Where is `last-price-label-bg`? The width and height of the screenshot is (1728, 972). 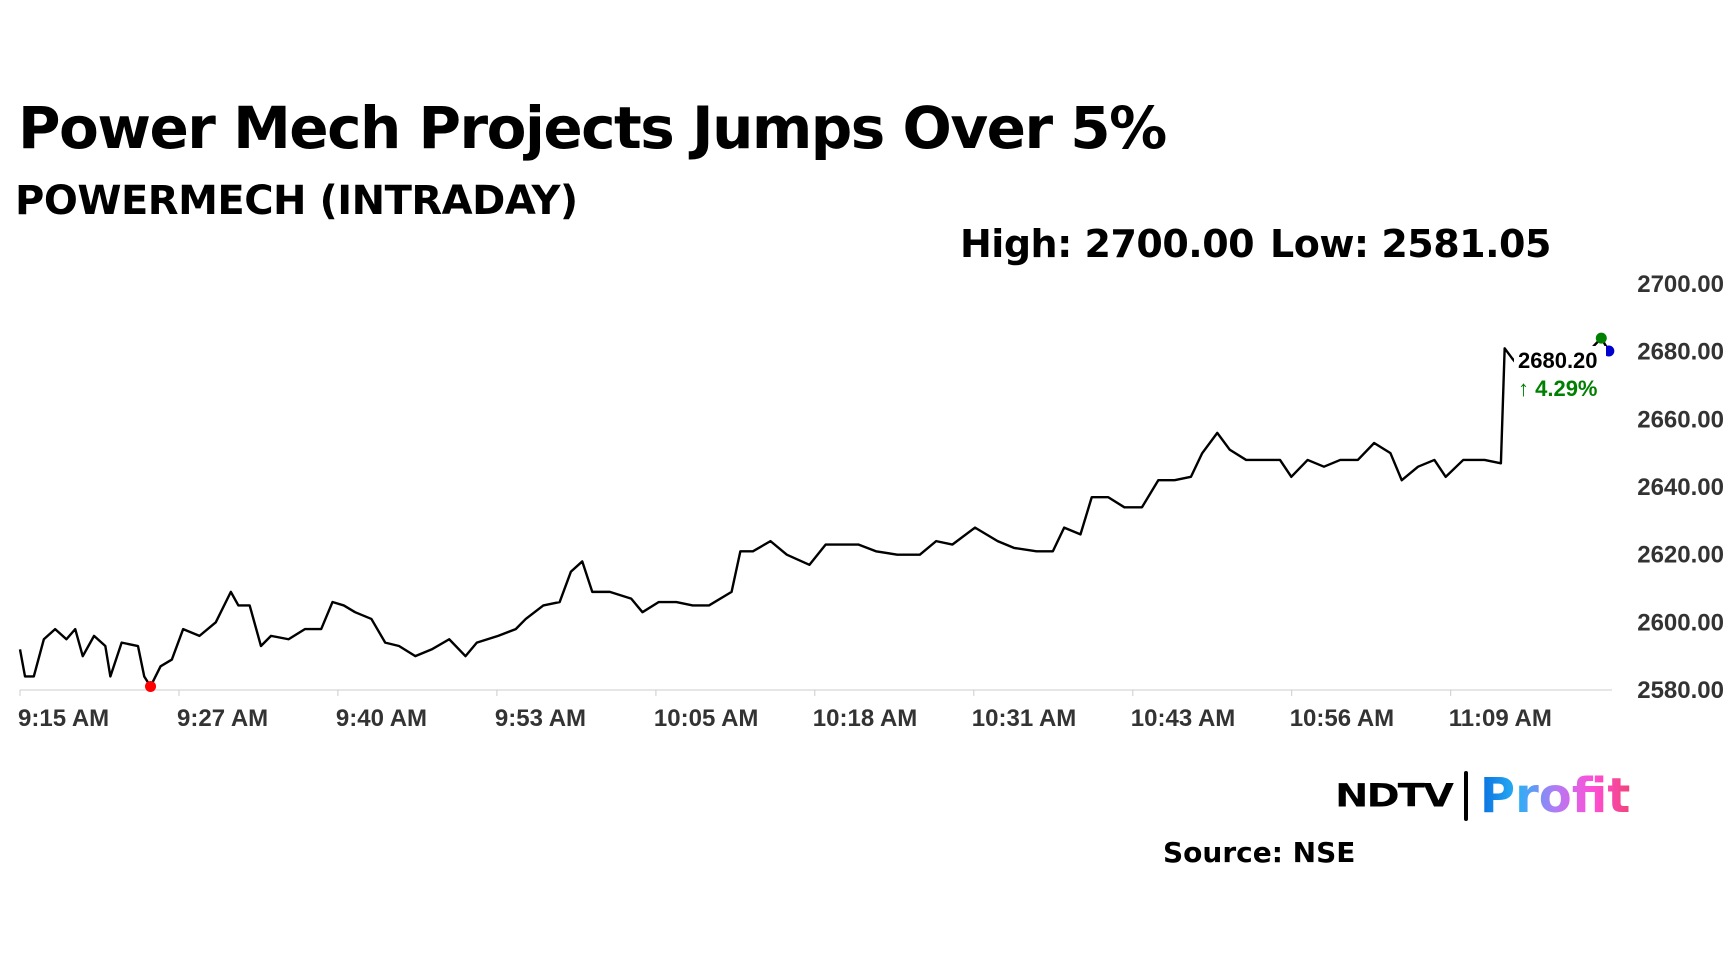 last-price-label-bg is located at coordinates (1560, 360).